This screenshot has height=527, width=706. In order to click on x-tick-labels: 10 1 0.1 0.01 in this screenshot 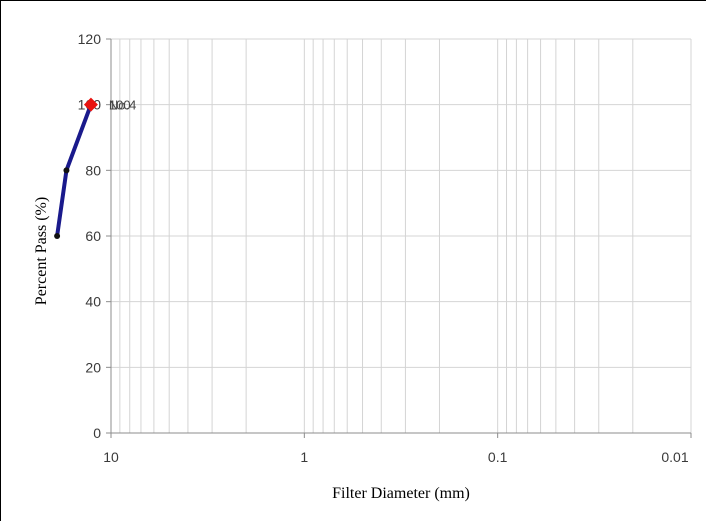, I will do `click(396, 457)`.